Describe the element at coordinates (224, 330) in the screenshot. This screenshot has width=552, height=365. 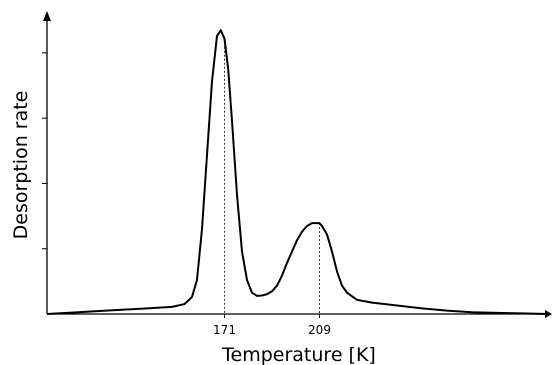
I see `x-tick-label: 171` at that location.